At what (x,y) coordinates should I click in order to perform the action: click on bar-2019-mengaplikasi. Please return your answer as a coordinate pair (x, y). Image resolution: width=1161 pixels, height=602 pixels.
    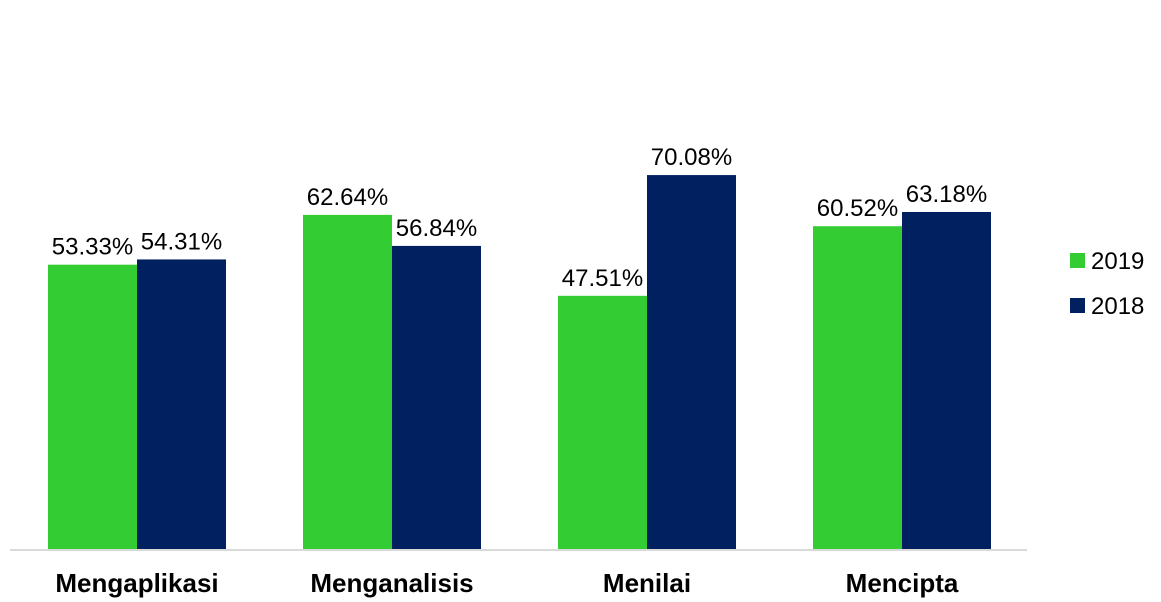
    Looking at the image, I should click on (92, 407).